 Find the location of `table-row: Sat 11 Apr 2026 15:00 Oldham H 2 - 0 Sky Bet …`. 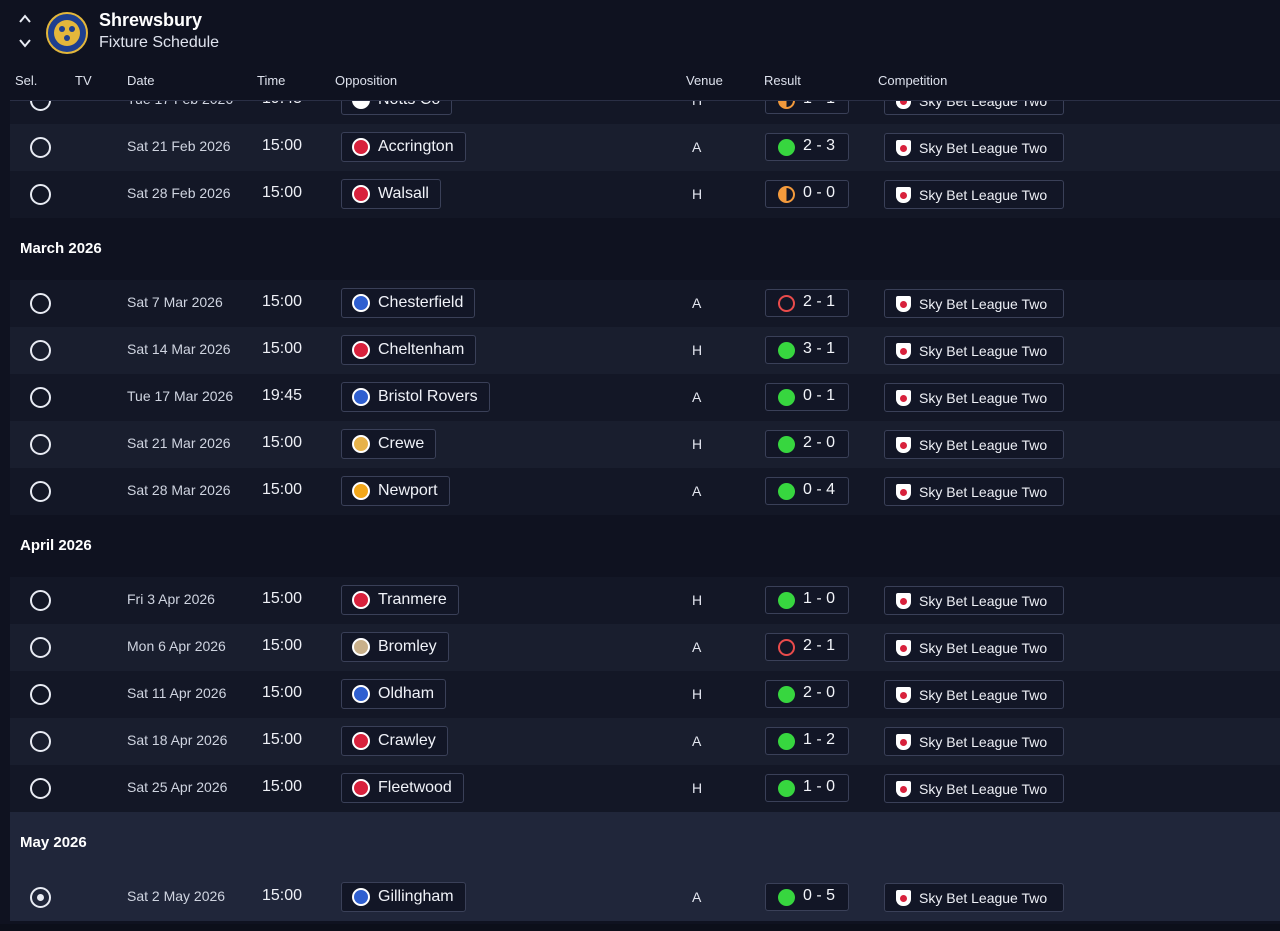

table-row: Sat 11 Apr 2026 15:00 Oldham H 2 - 0 Sky Bet … is located at coordinates (645, 694).